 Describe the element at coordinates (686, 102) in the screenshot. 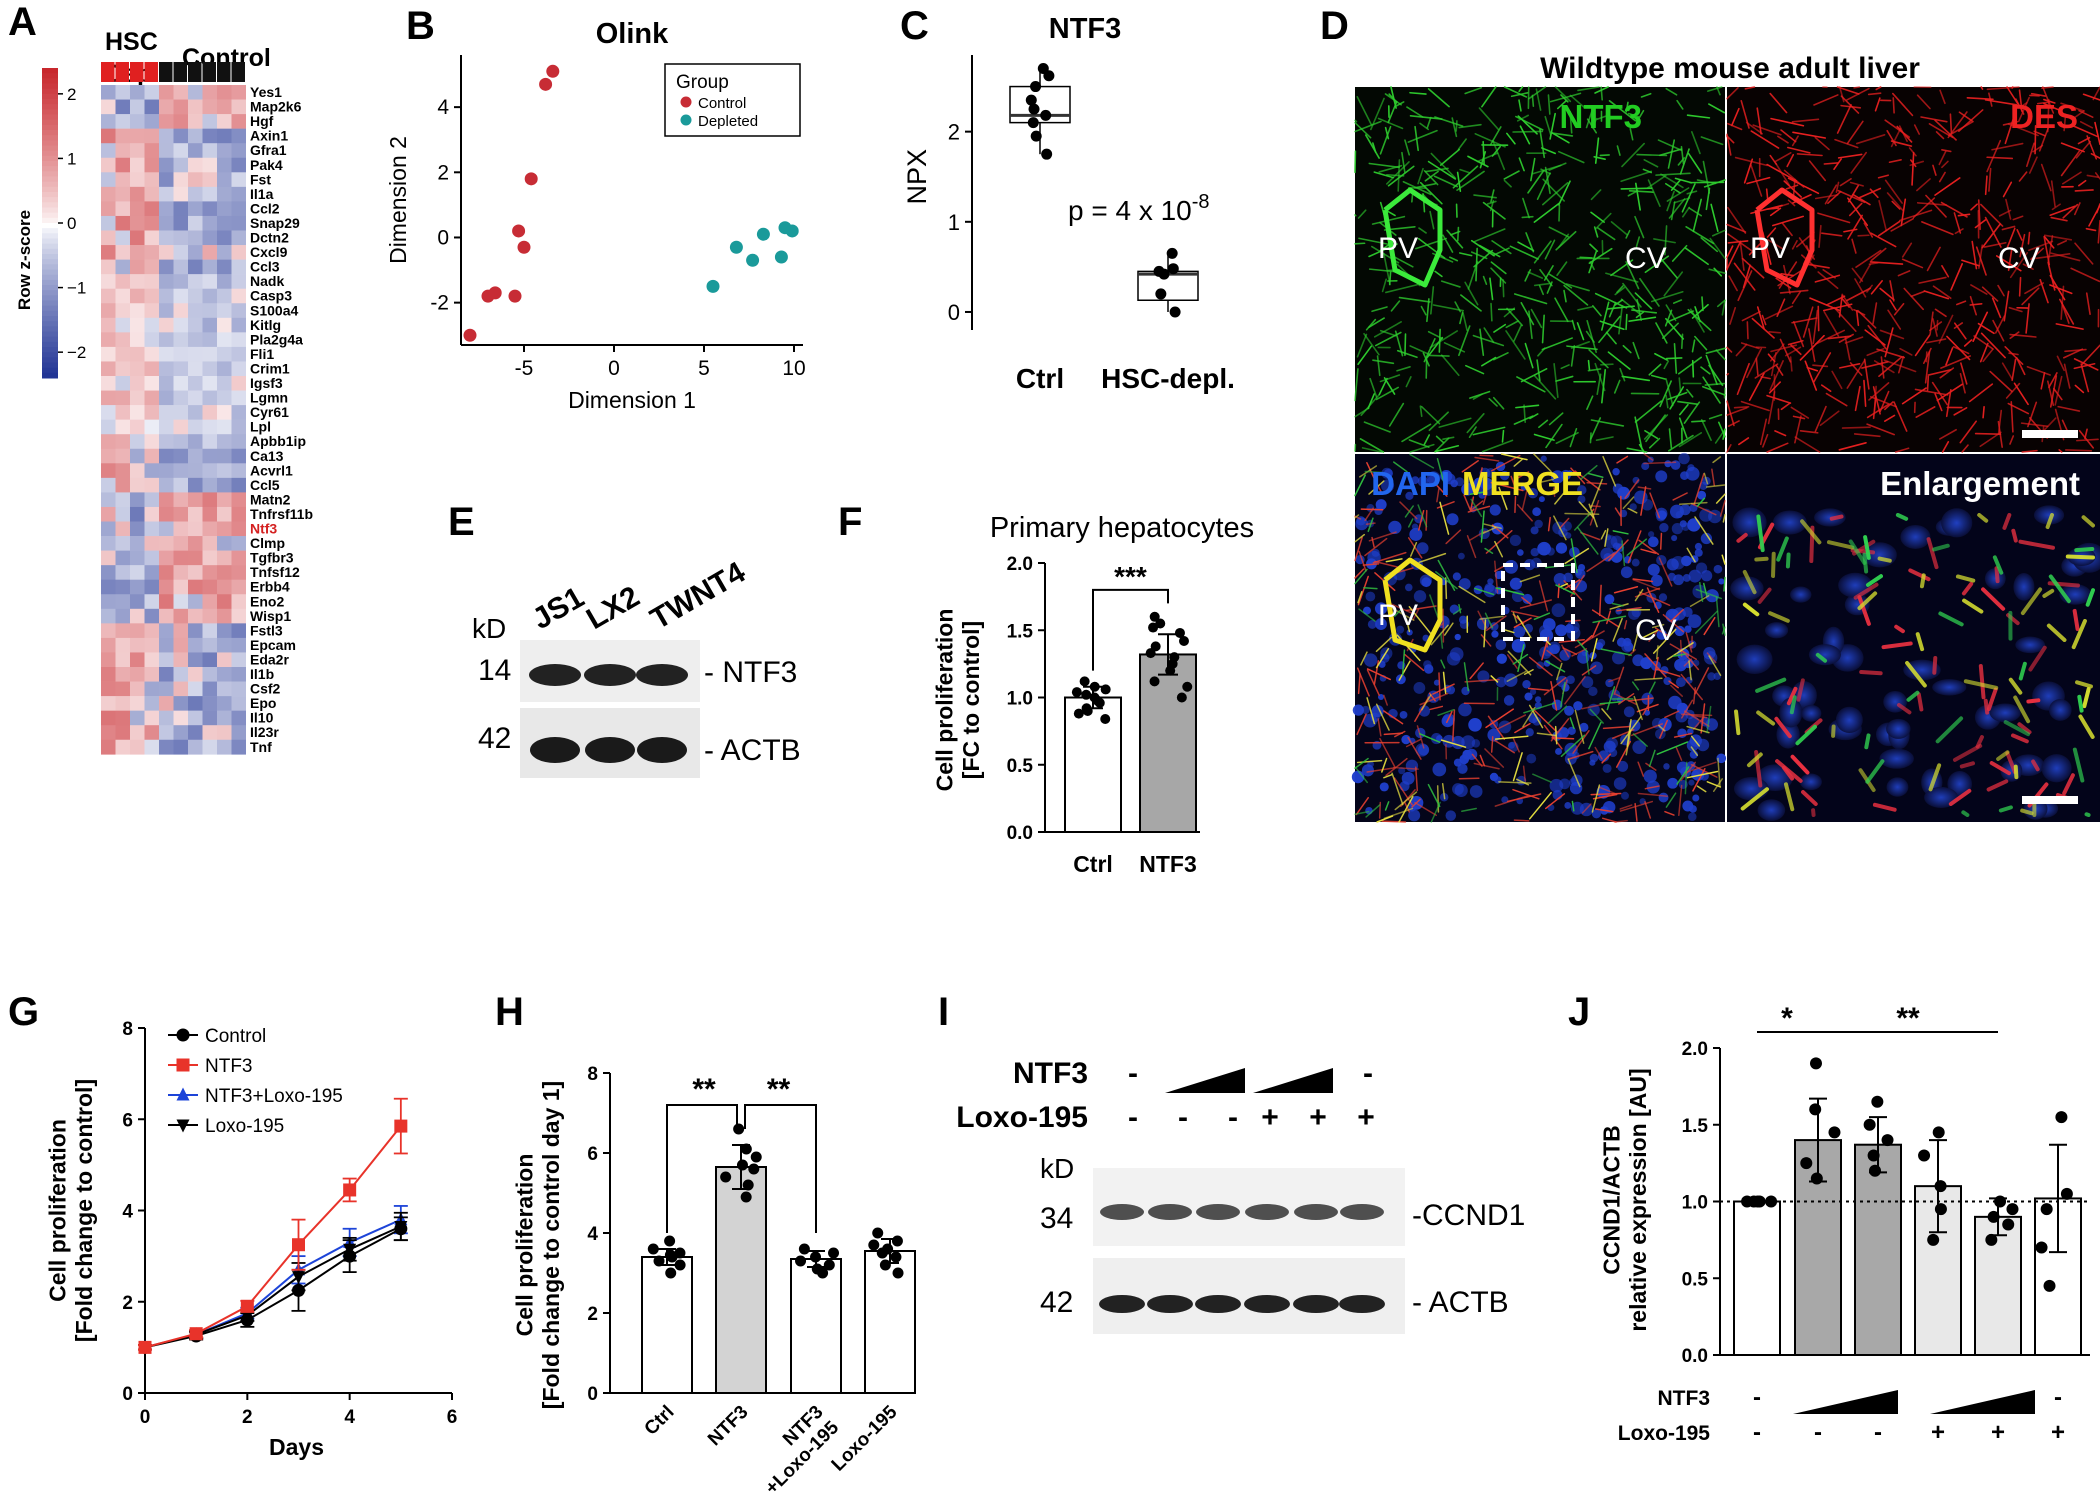

I see `legend-marker` at that location.